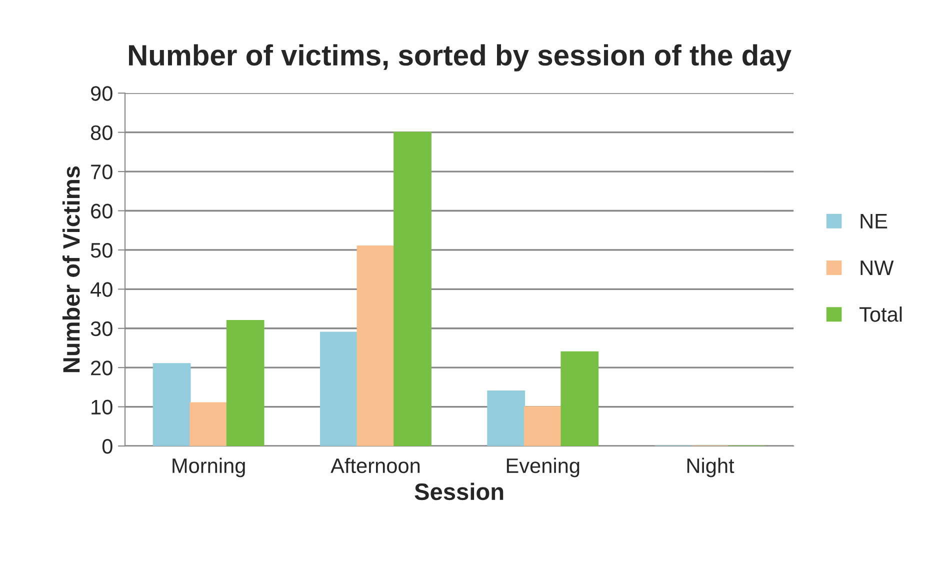  Describe the element at coordinates (101, 211) in the screenshot. I see `y-tick-label: 60` at that location.